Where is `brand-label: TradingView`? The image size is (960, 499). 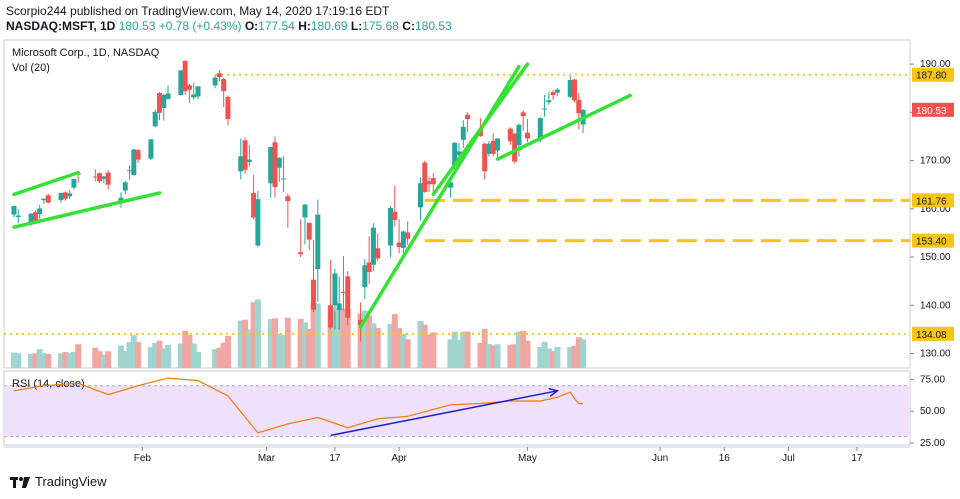
brand-label: TradingView is located at coordinates (71, 481).